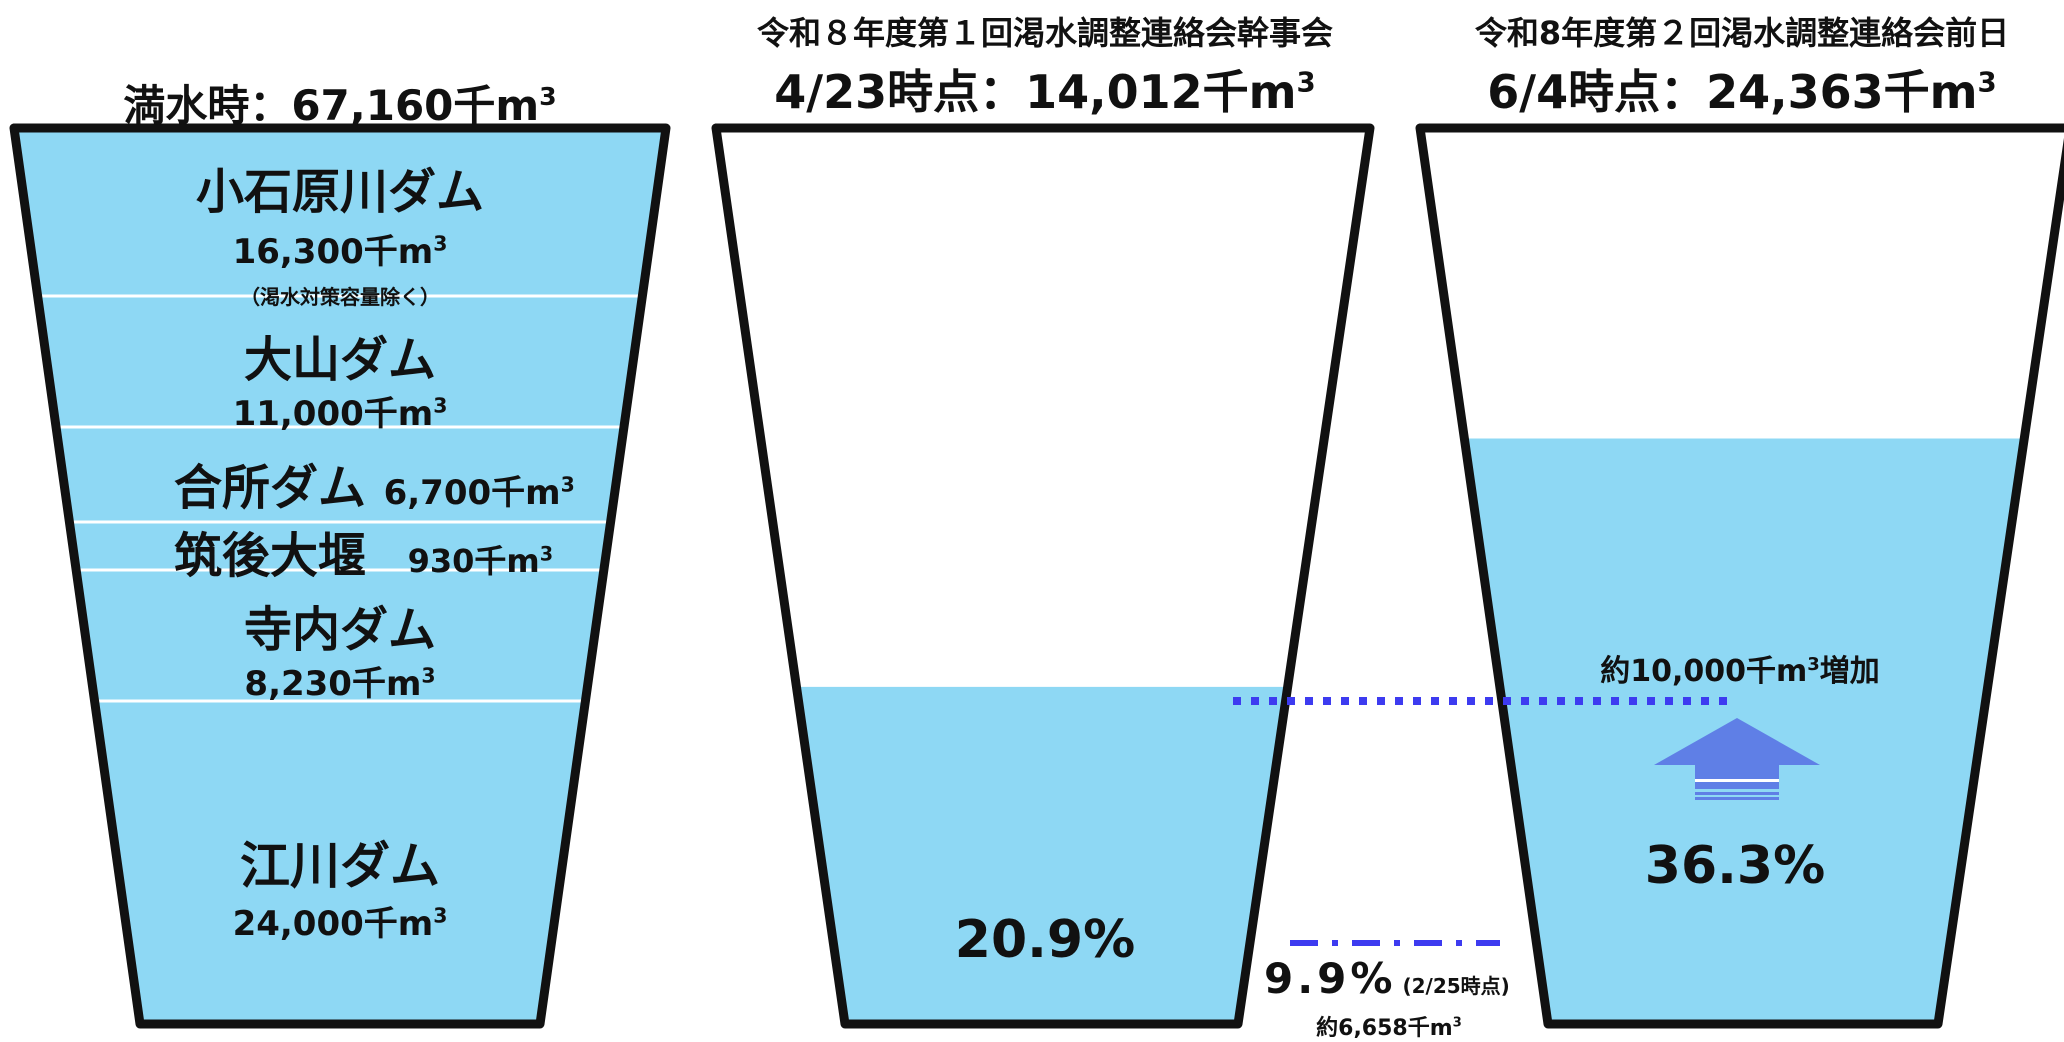 This screenshot has width=2064, height=1042. I want to click on dam-name: 小石原川ダム, so click(339, 192).